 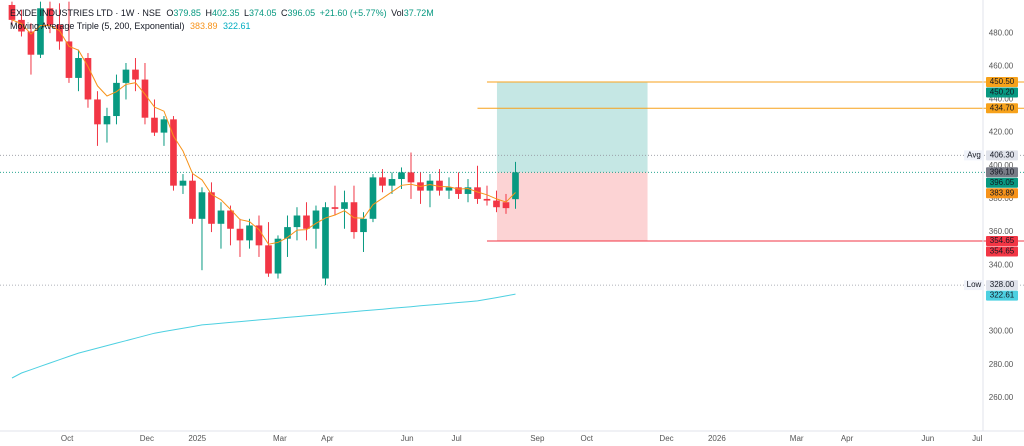 What do you see at coordinates (263, 336) in the screenshot?
I see `indicator-line` at bounding box center [263, 336].